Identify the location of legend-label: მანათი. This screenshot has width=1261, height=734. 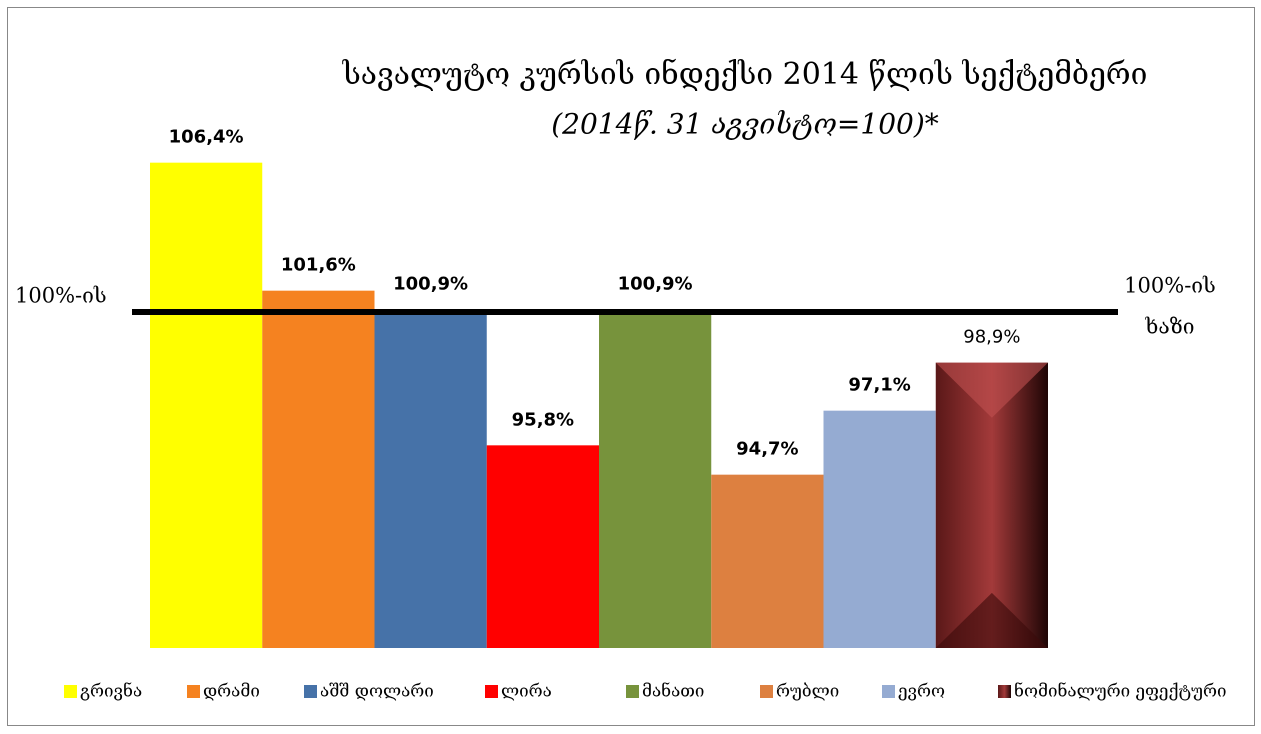
(673, 692).